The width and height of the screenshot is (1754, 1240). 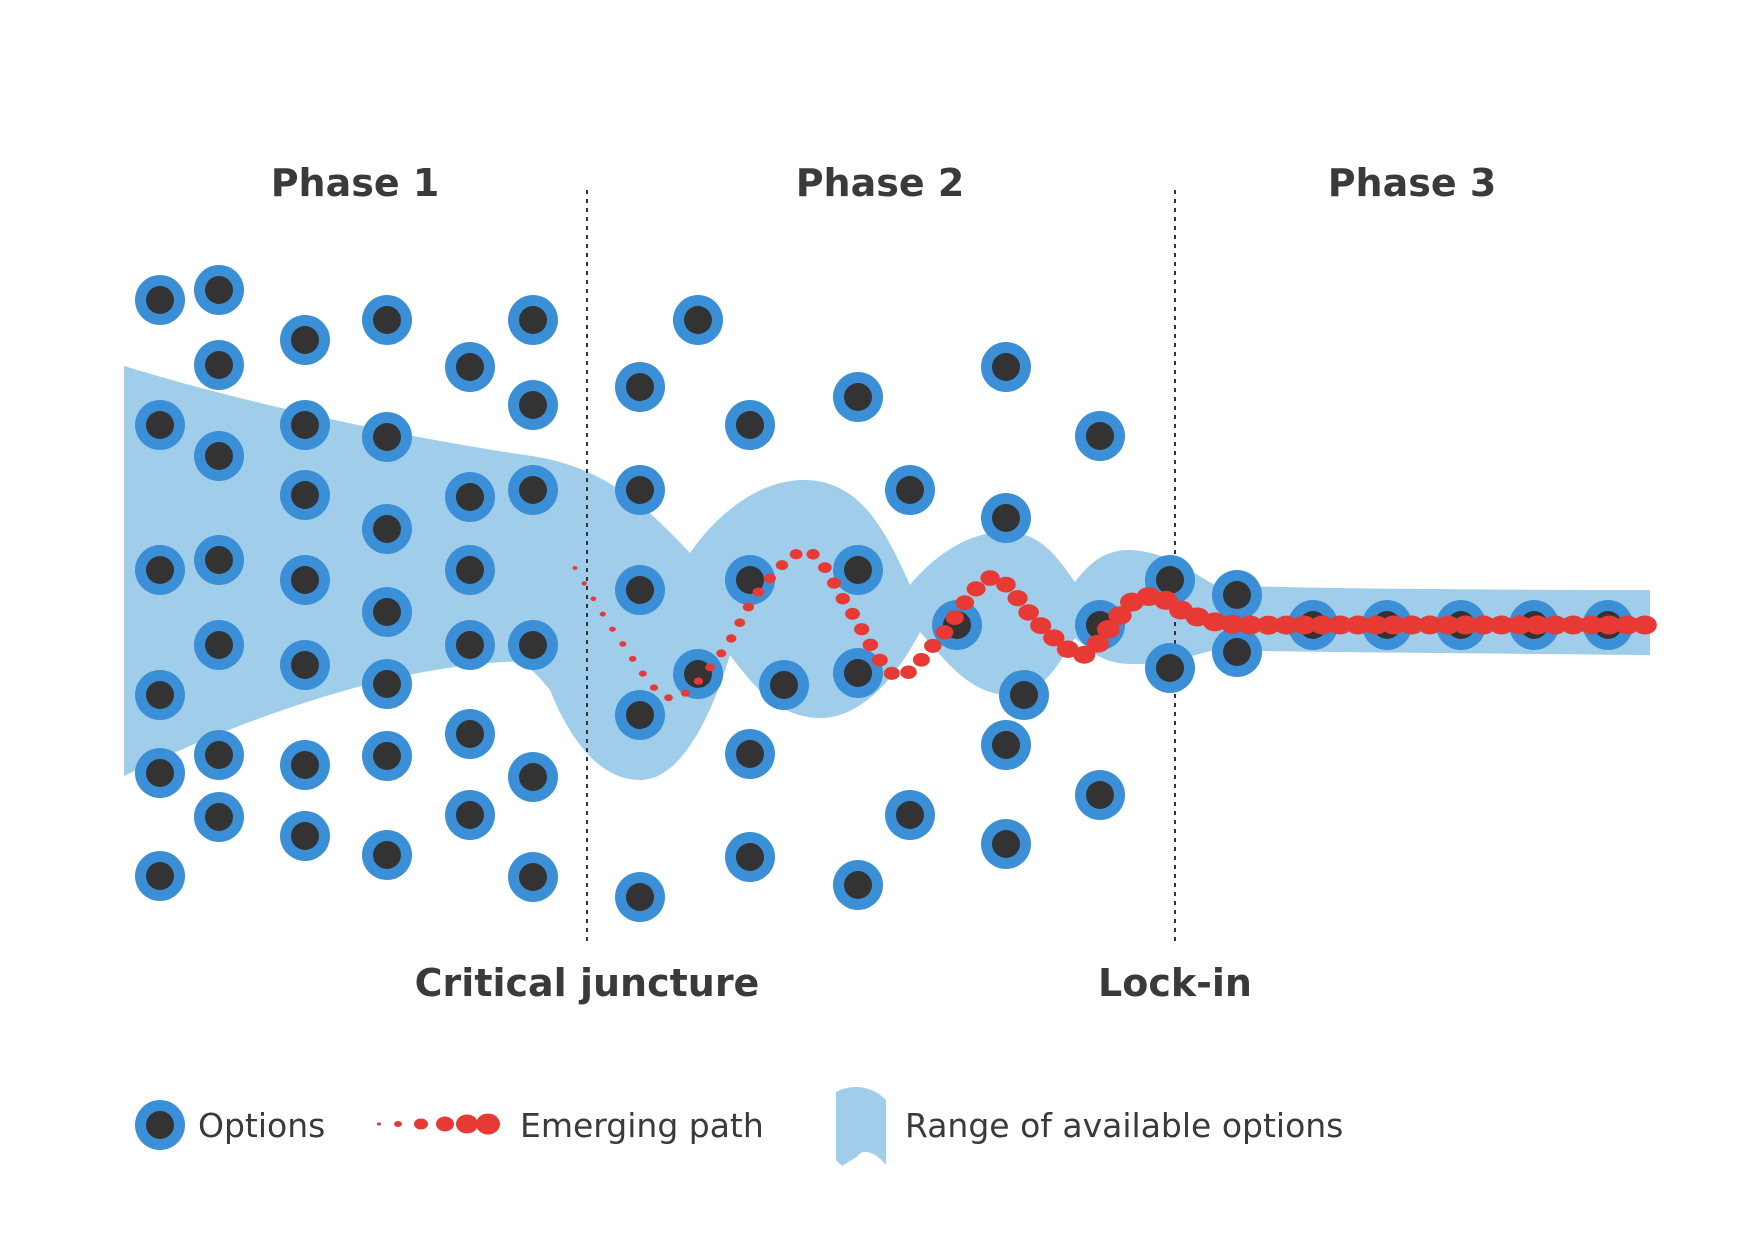 What do you see at coordinates (1124, 1125) in the screenshot?
I see `legend-range-label: Range of available options` at bounding box center [1124, 1125].